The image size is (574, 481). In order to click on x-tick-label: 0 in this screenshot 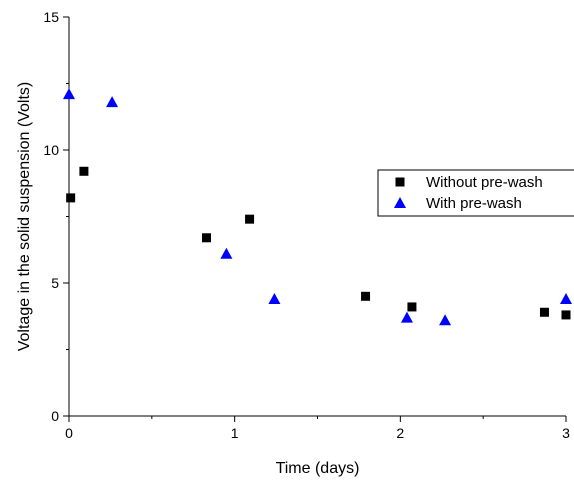, I will do `click(69, 433)`.